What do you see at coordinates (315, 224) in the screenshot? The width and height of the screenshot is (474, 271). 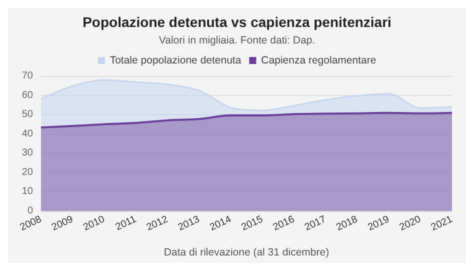 I see `x-tick-label: 2017` at bounding box center [315, 224].